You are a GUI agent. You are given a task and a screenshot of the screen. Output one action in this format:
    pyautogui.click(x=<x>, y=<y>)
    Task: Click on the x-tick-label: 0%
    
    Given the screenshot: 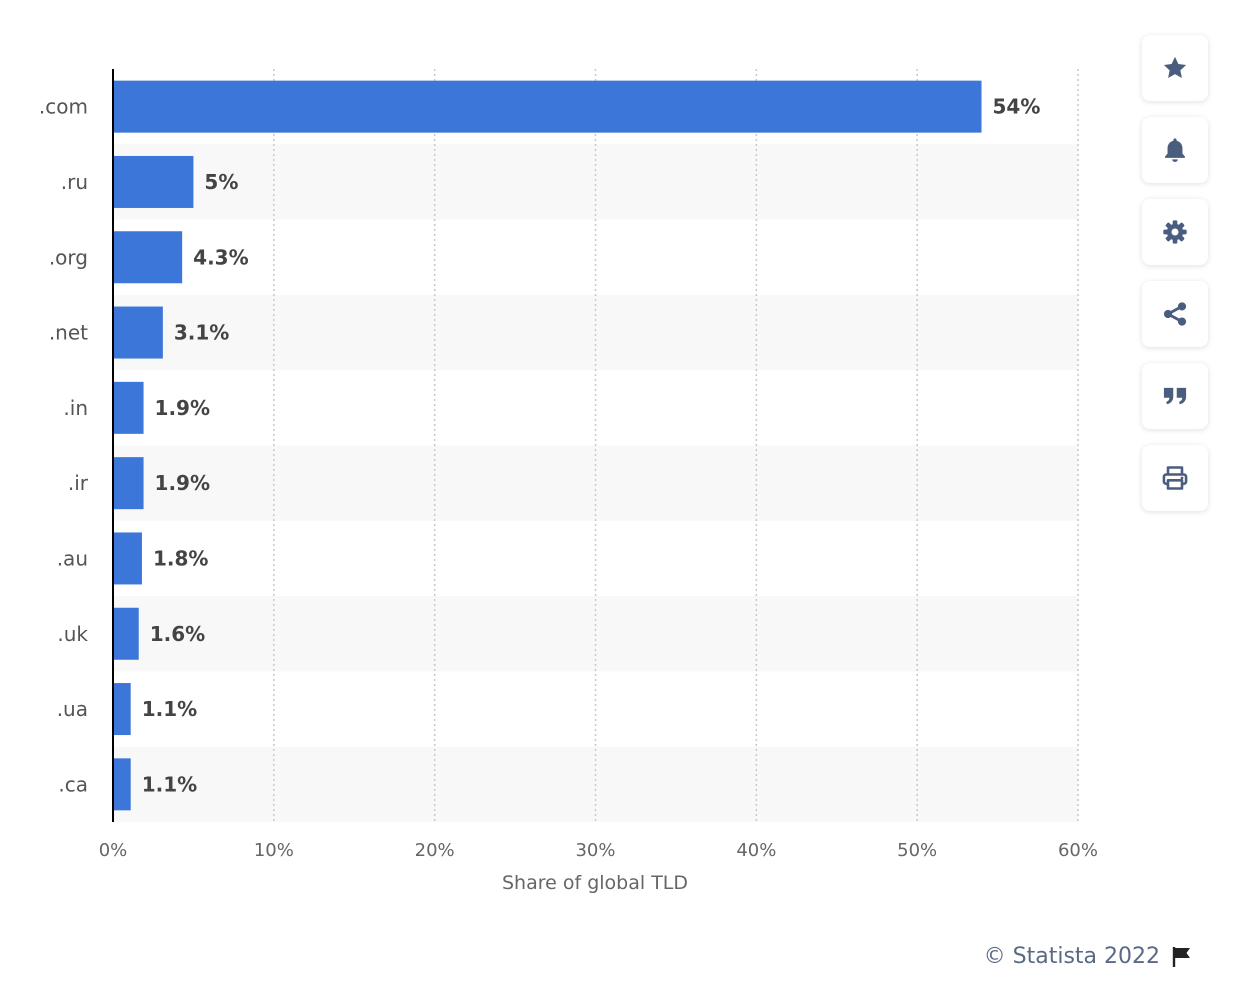 What is the action you would take?
    pyautogui.click(x=113, y=850)
    